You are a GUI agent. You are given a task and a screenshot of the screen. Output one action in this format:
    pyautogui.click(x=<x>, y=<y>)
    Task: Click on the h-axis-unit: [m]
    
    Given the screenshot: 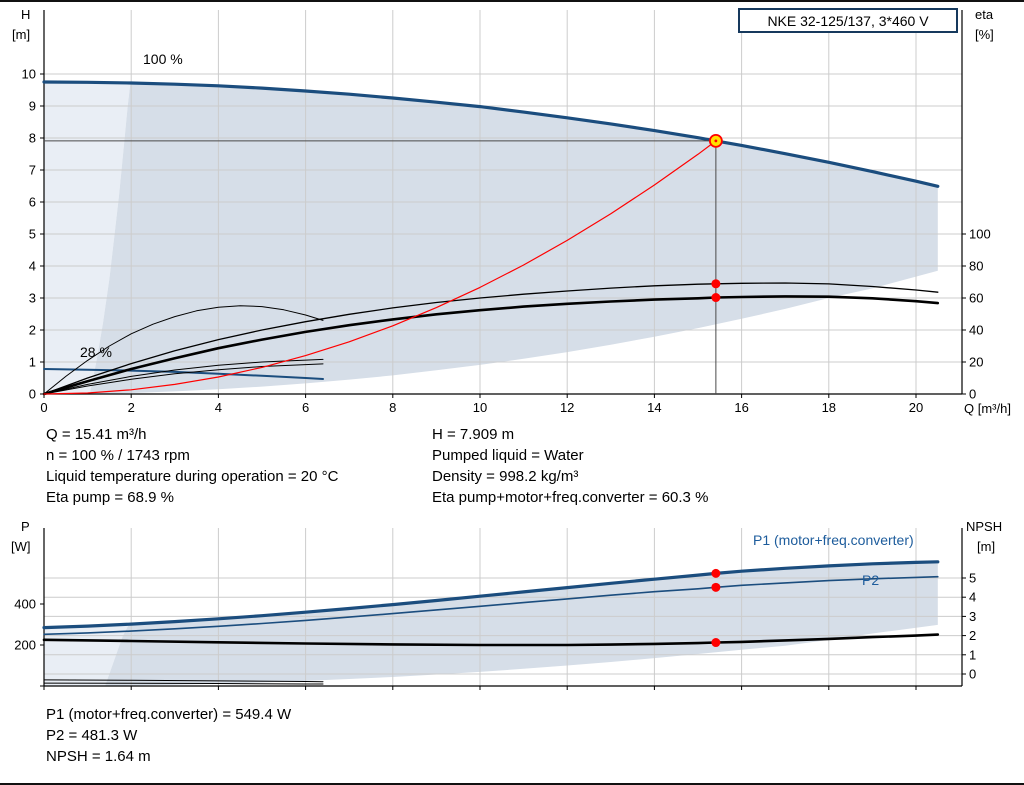 What is the action you would take?
    pyautogui.click(x=21, y=34)
    